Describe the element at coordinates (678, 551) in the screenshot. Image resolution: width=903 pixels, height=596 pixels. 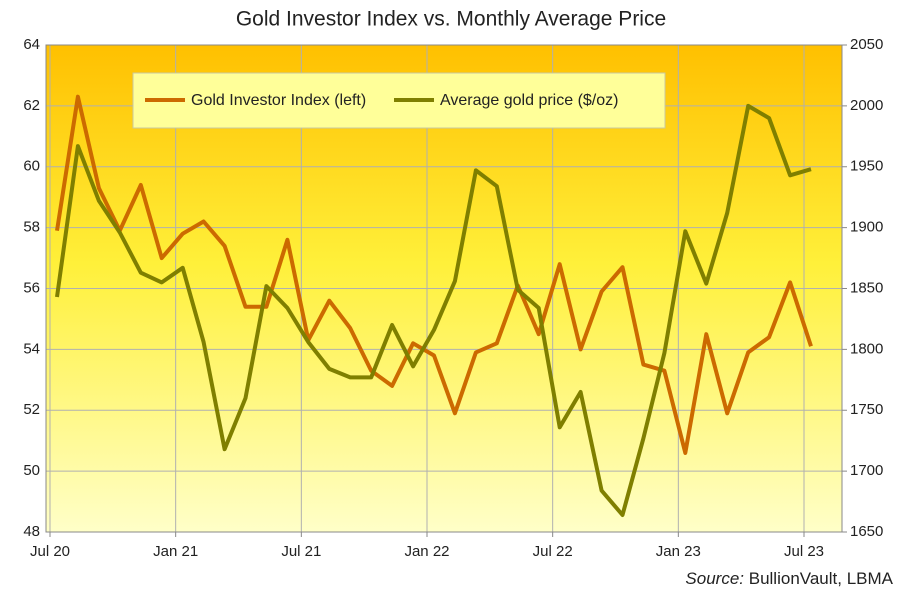
I see `x-tick-label: Jan 23` at that location.